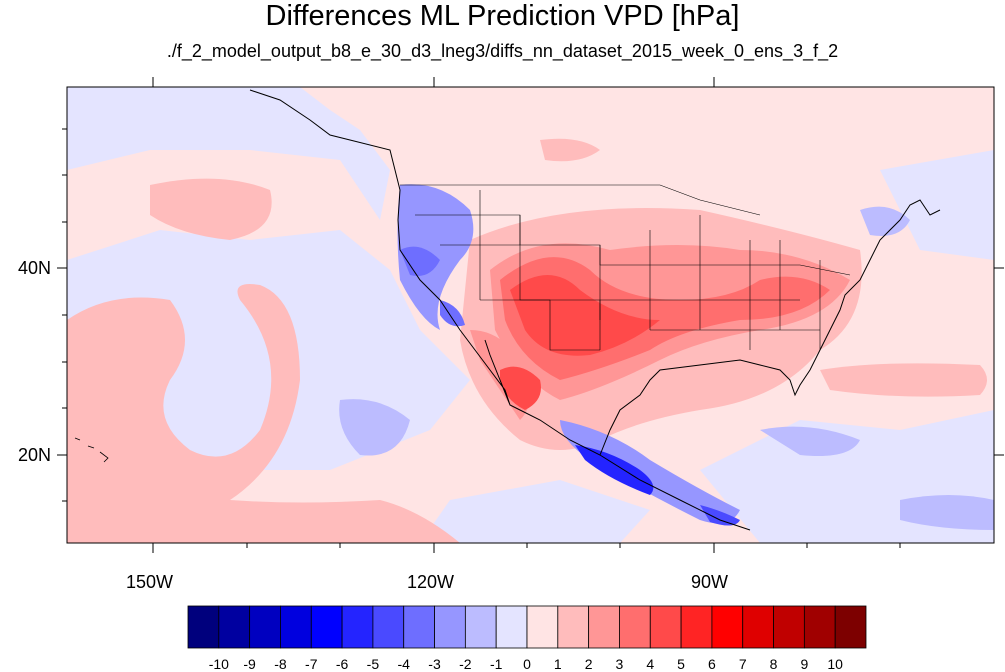 This screenshot has width=1005, height=672. What do you see at coordinates (557, 664) in the screenshot?
I see `colorbar-tick-label: 1` at bounding box center [557, 664].